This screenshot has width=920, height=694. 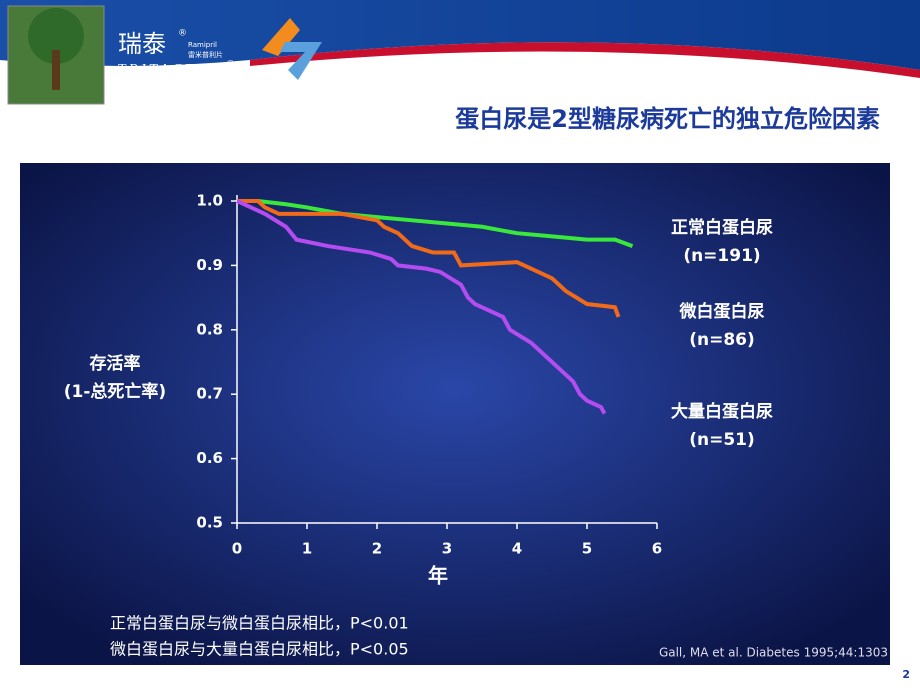 What do you see at coordinates (447, 549) in the screenshot?
I see `x-tick-label: 3` at bounding box center [447, 549].